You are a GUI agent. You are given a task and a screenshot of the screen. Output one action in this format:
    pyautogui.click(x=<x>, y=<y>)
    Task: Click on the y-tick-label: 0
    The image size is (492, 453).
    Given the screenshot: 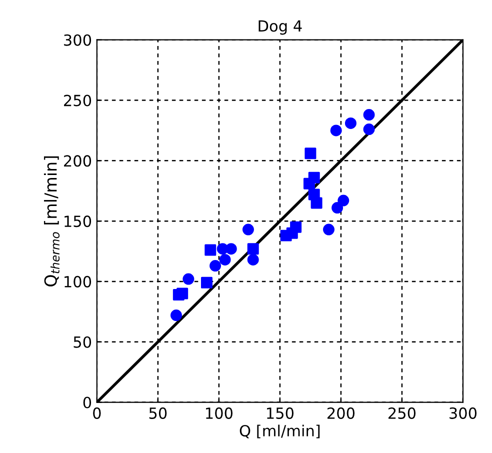 What is the action you would take?
    pyautogui.click(x=87, y=402)
    